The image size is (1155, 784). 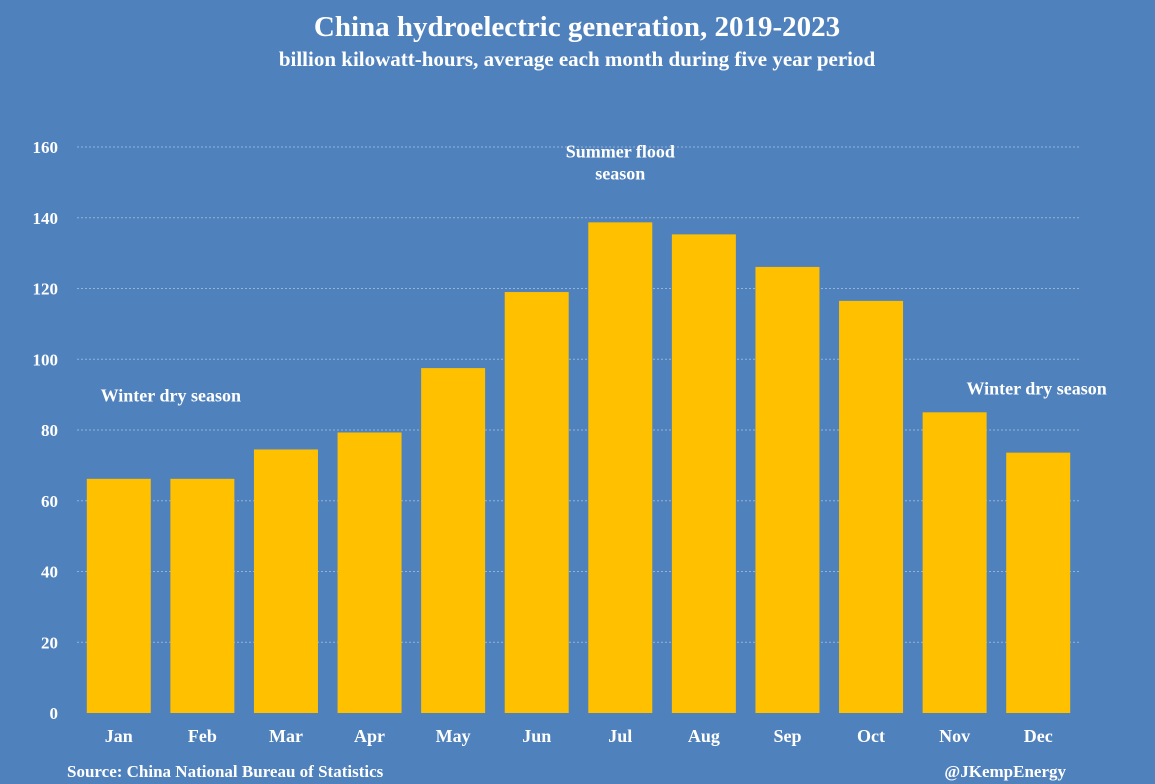 I want to click on y-tick-label: 0, so click(x=54, y=713).